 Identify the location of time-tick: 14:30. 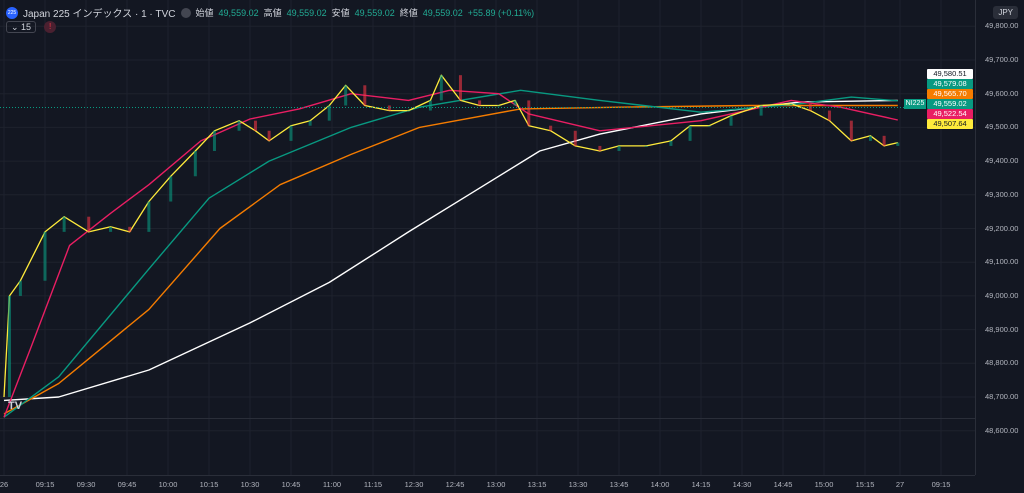
(742, 484).